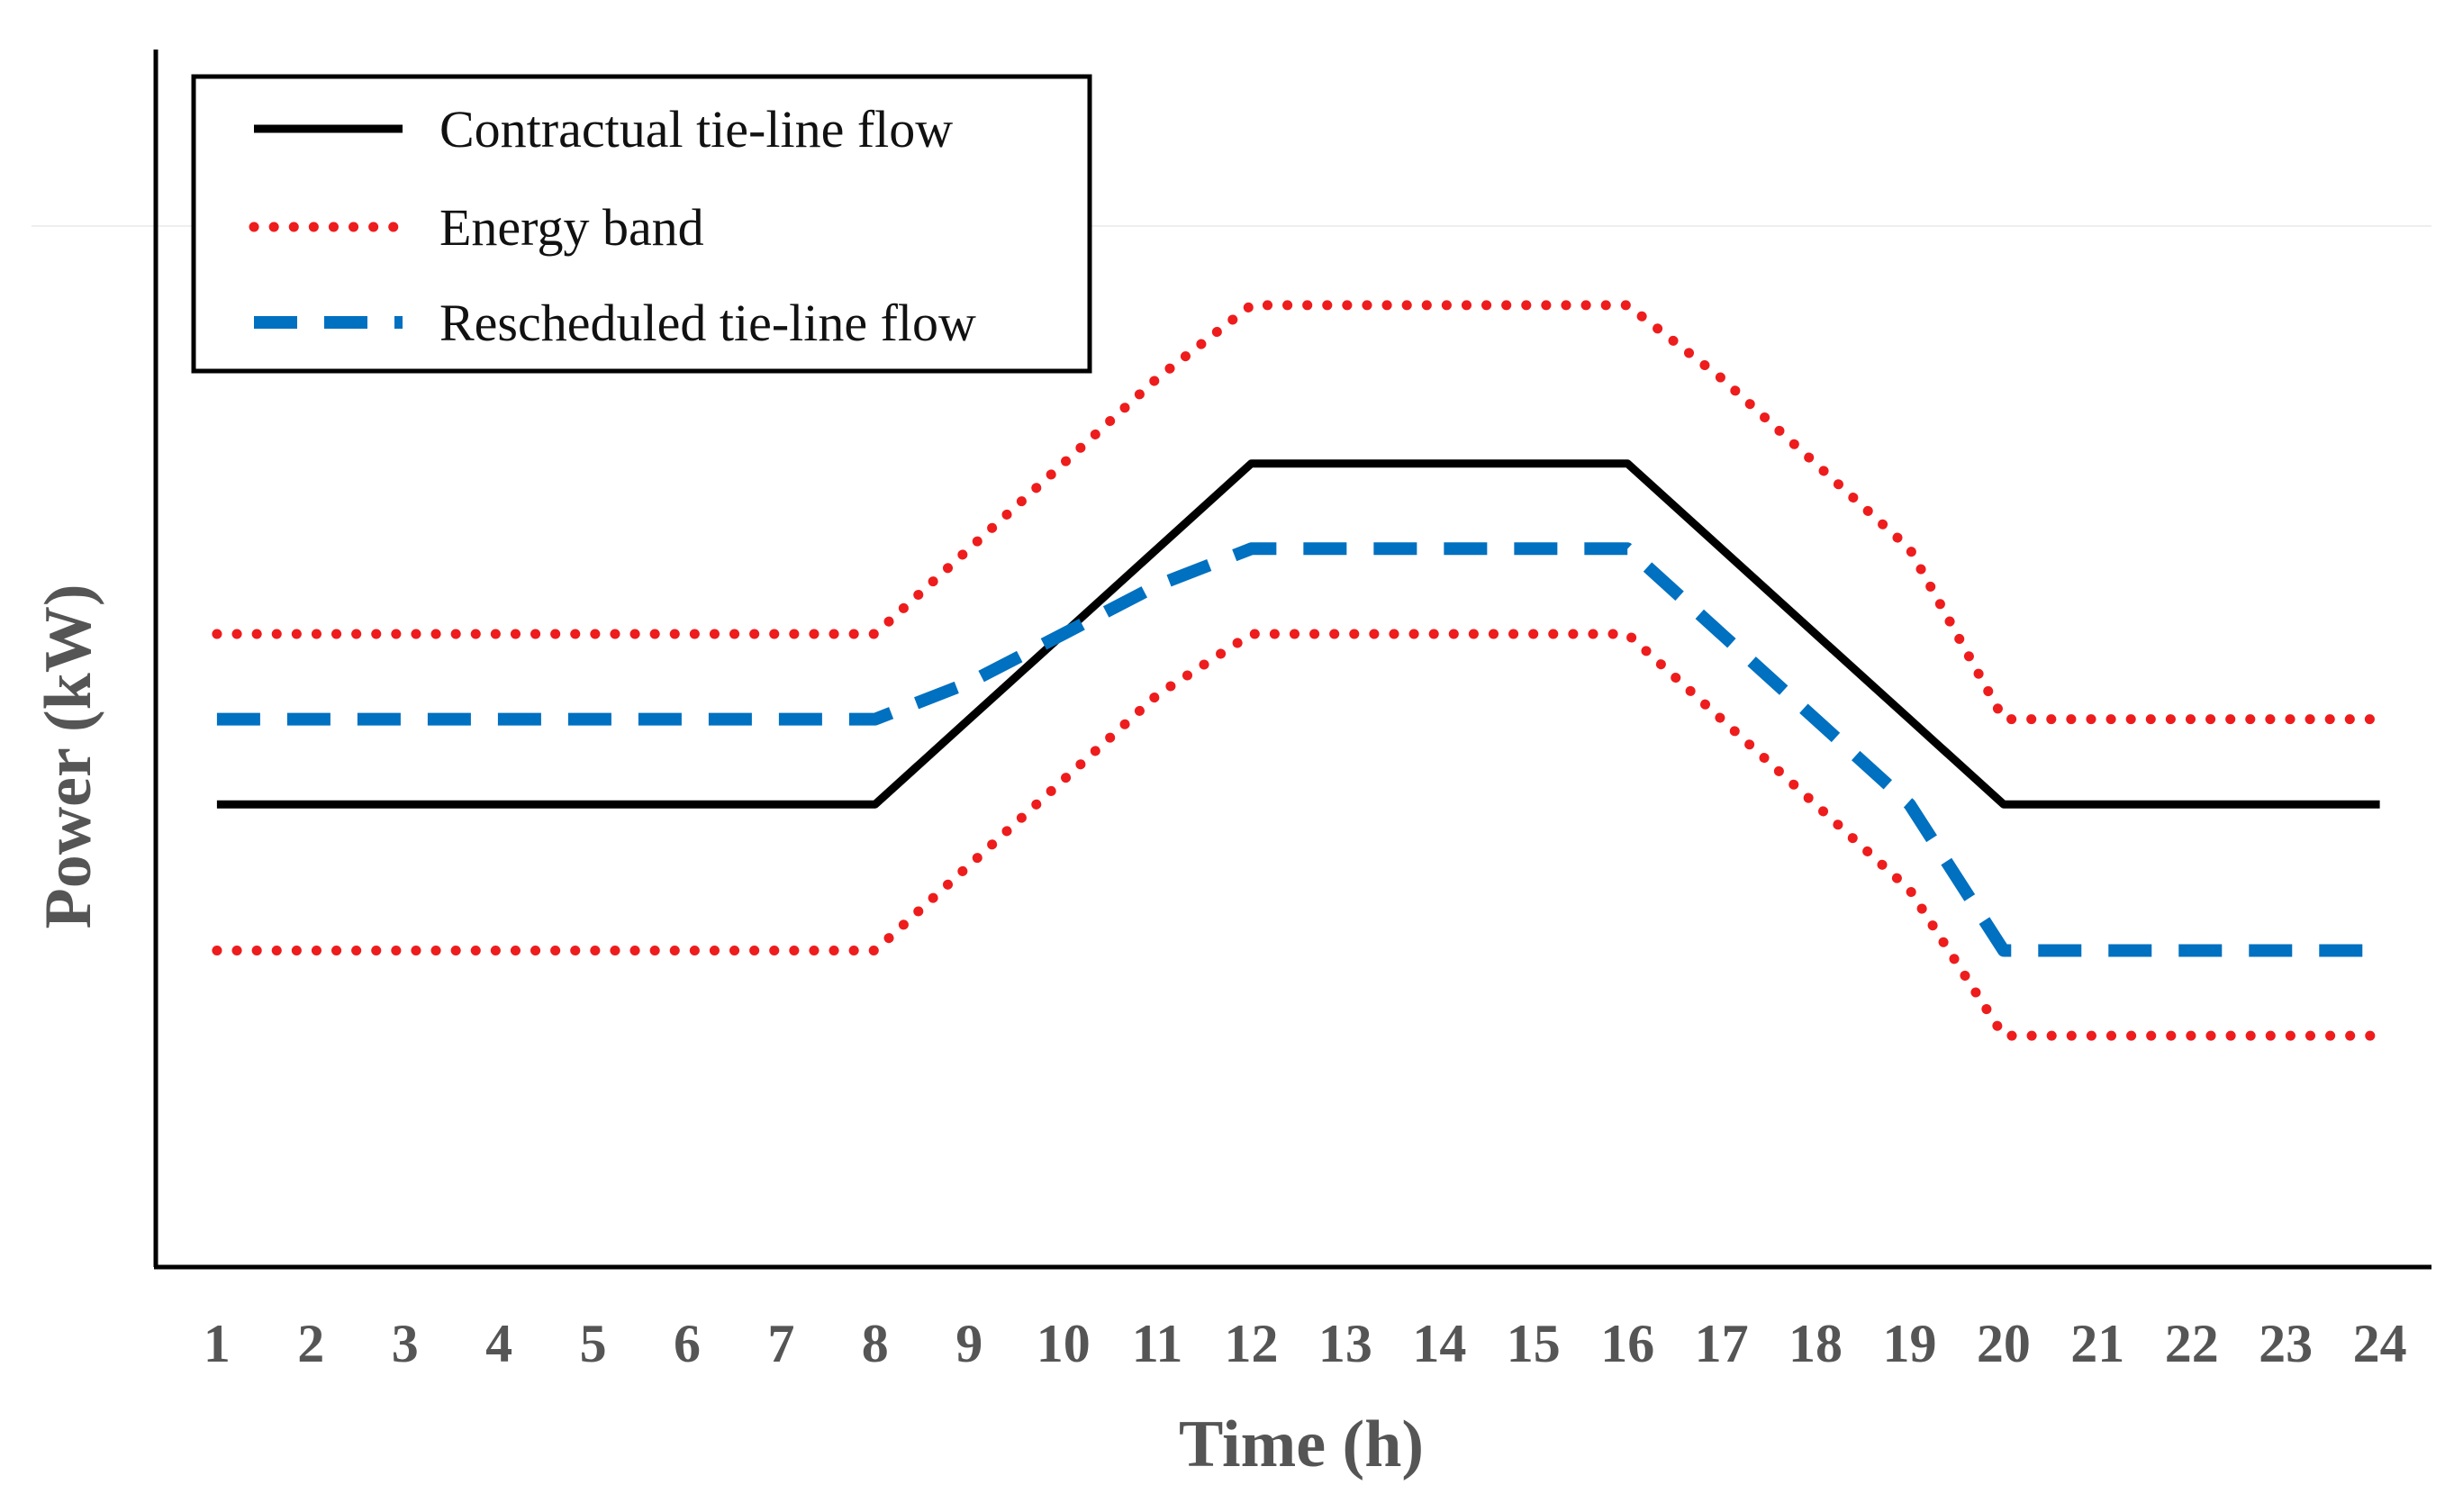 Image resolution: width=2454 pixels, height=1512 pixels. What do you see at coordinates (1252, 1343) in the screenshot?
I see `x-tick-label-12: 12` at bounding box center [1252, 1343].